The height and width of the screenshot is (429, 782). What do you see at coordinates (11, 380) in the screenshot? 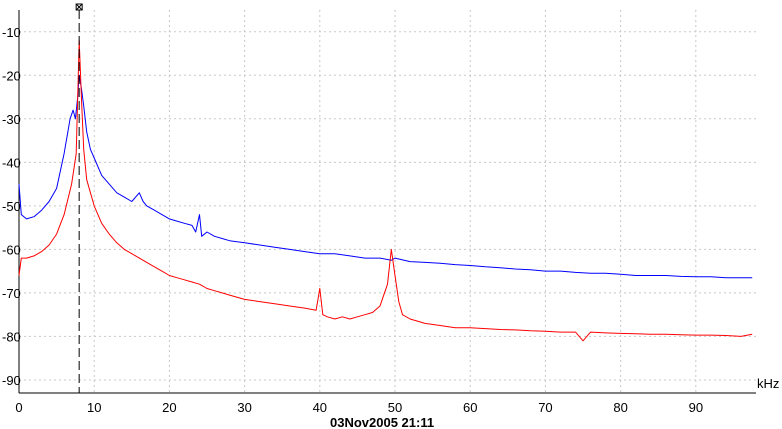
I see `y-tick-label: -90` at bounding box center [11, 380].